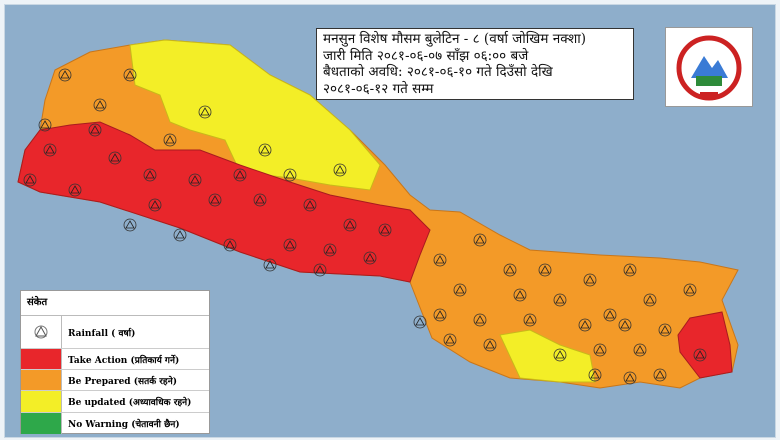 This screenshot has width=780, height=440. I want to click on validity-start: बैधताको अवधि: २०८१-०६-१० गते दिउँसो देखि, so click(438, 72).